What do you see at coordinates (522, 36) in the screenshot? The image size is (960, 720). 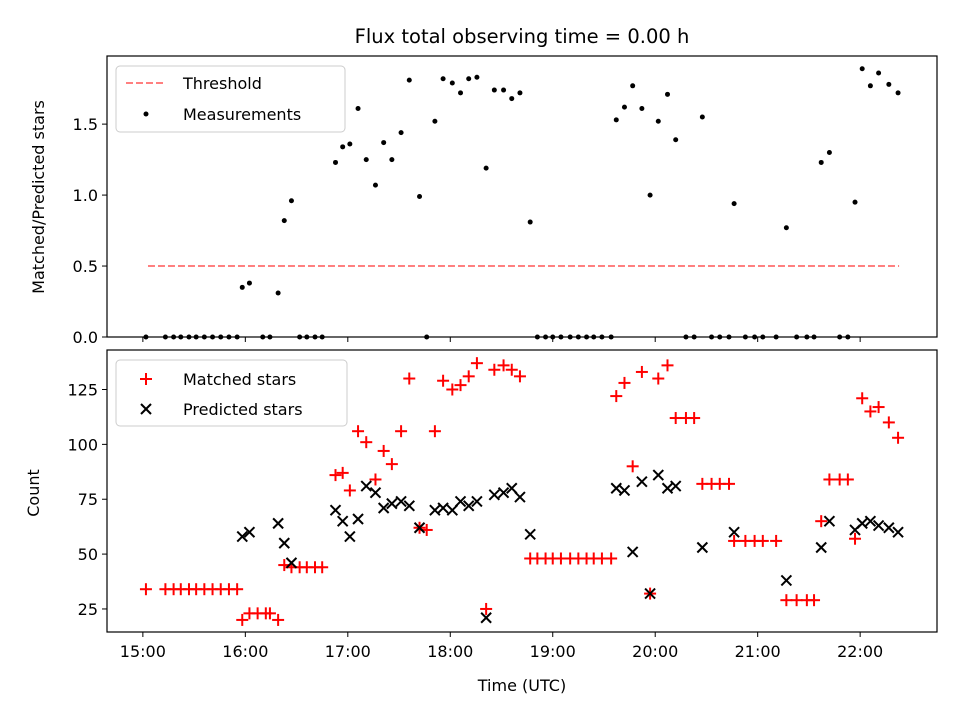 I see `chart-title: Flux total observing time = 0.00 h` at bounding box center [522, 36].